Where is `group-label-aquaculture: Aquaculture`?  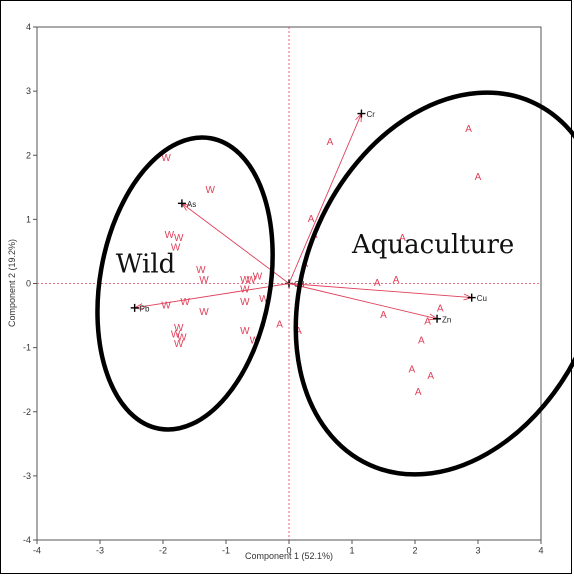
group-label-aquaculture: Aquaculture is located at coordinates (432, 245).